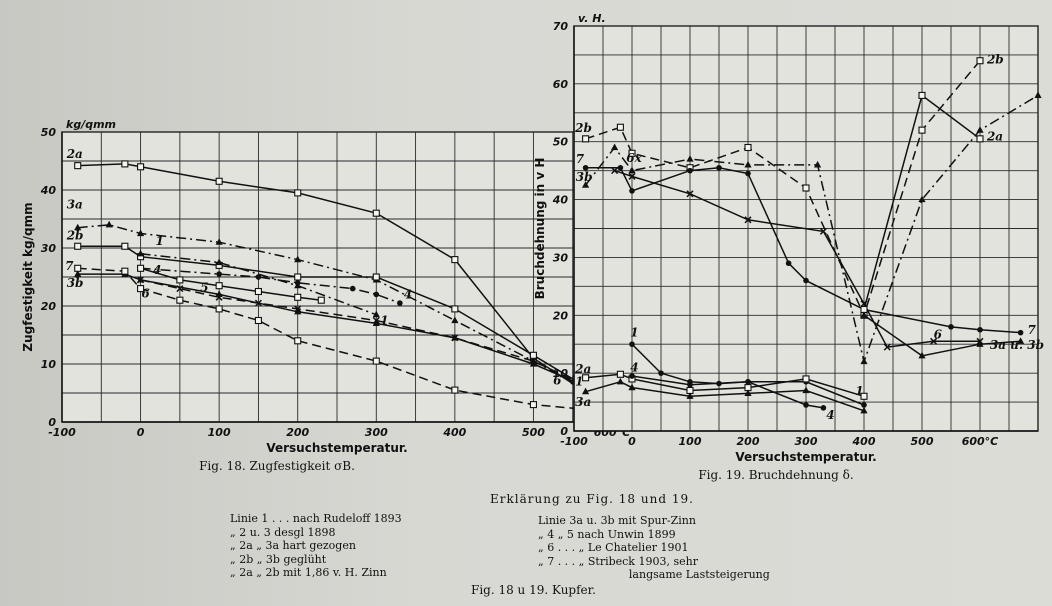  I want to click on legend-line: „ 2a „ 3a hart gezogen, so click(293, 545).